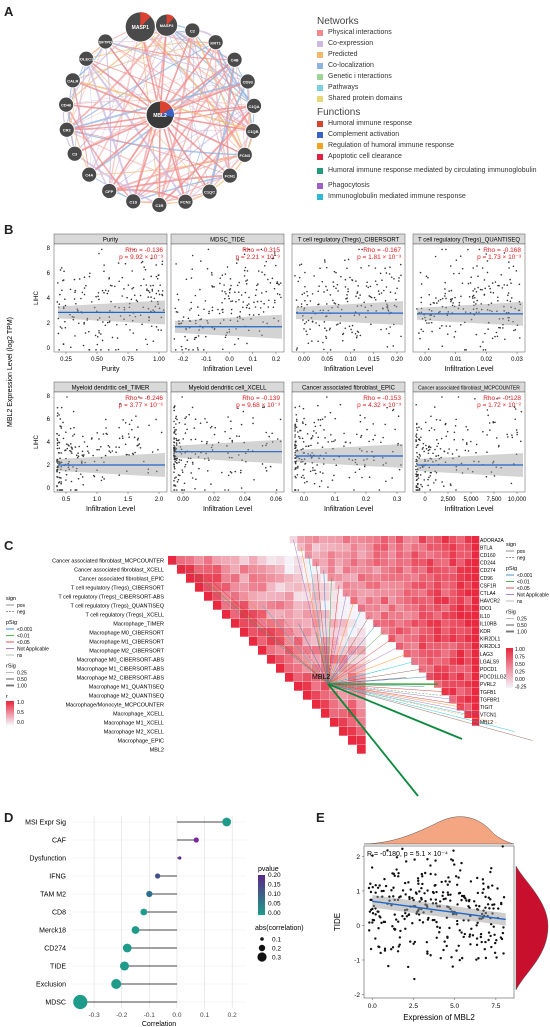 This screenshot has height=1027, width=550. What do you see at coordinates (488, 693) in the screenshot?
I see `right-heatmap-row-label: TGFB1` at bounding box center [488, 693].